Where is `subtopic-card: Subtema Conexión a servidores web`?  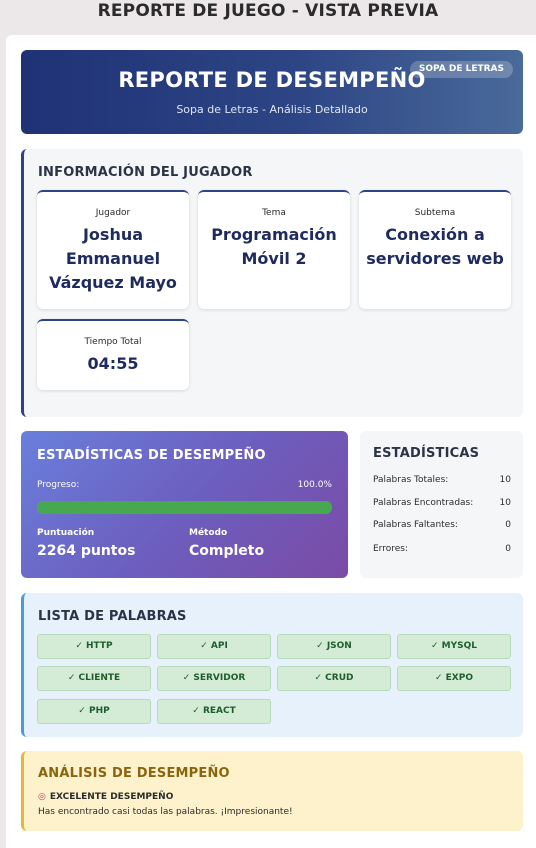
subtopic-card: Subtema Conexión a servidores web is located at coordinates (435, 249).